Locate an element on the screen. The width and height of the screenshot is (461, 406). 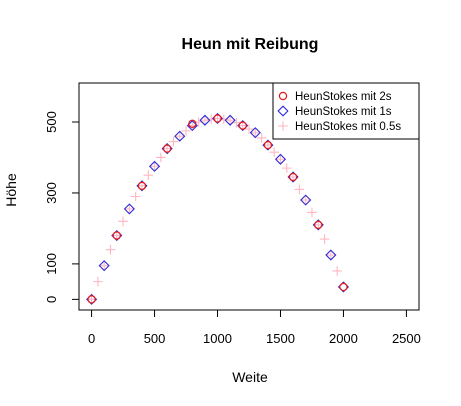
legend-marker-plus is located at coordinates (283, 126).